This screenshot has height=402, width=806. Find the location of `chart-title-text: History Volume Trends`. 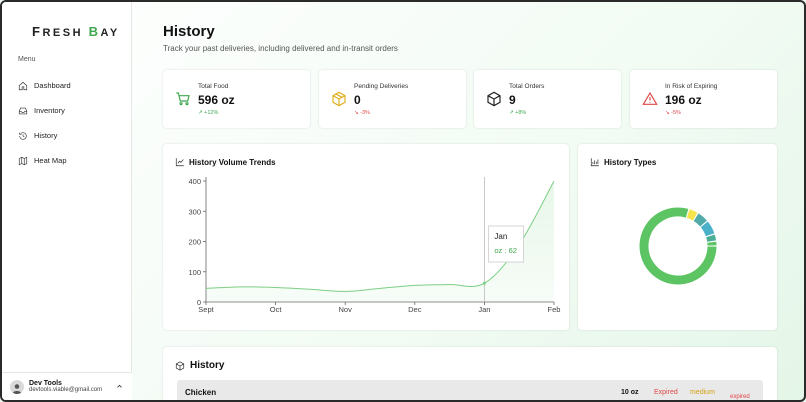

chart-title-text: History Volume Trends is located at coordinates (232, 162).